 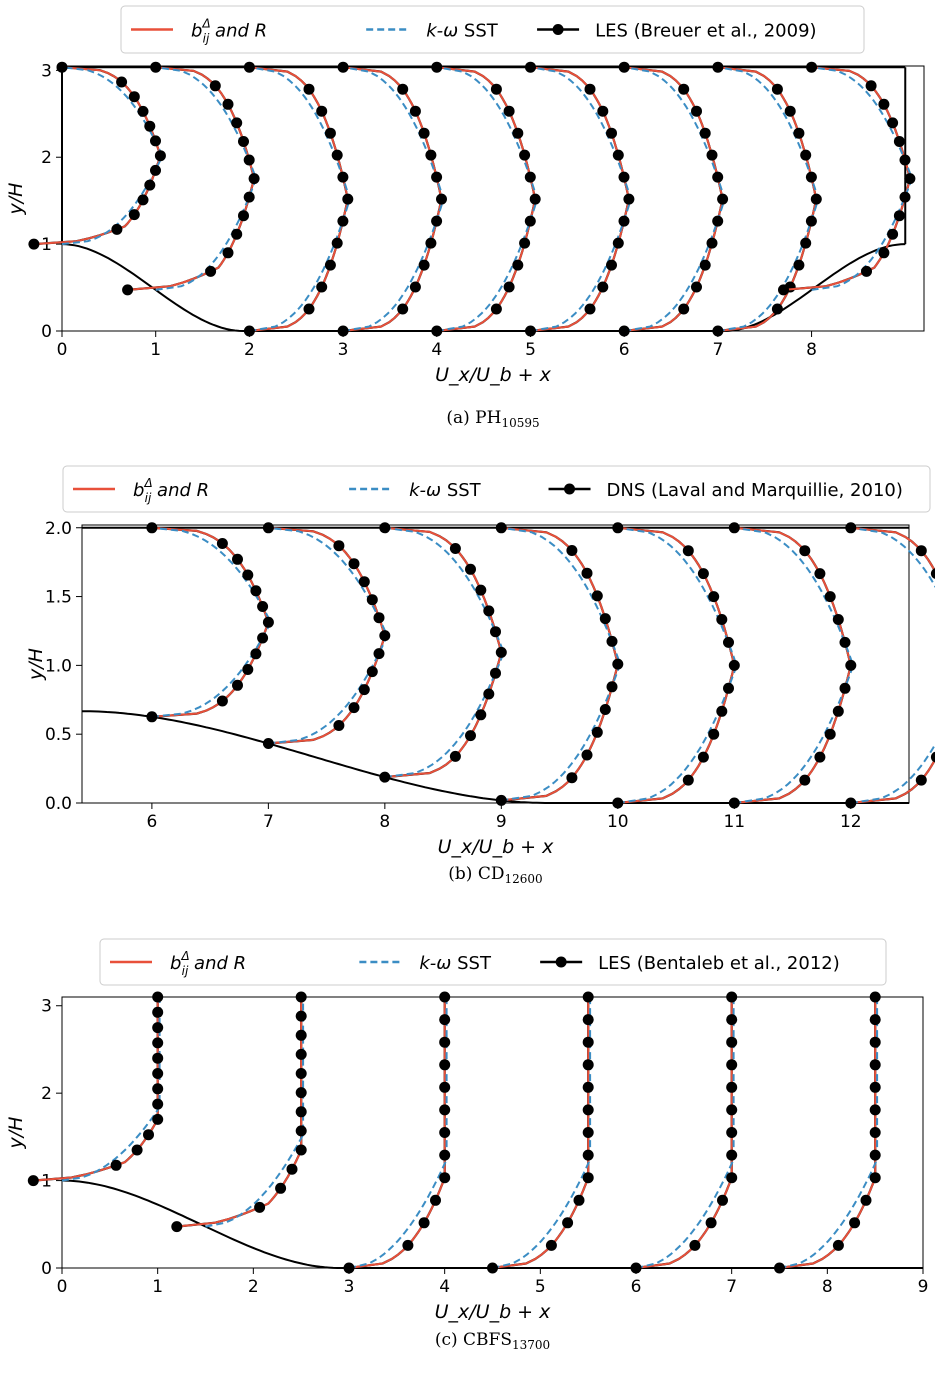 I want to click on y-tick-label: 0.0, so click(x=58, y=804).